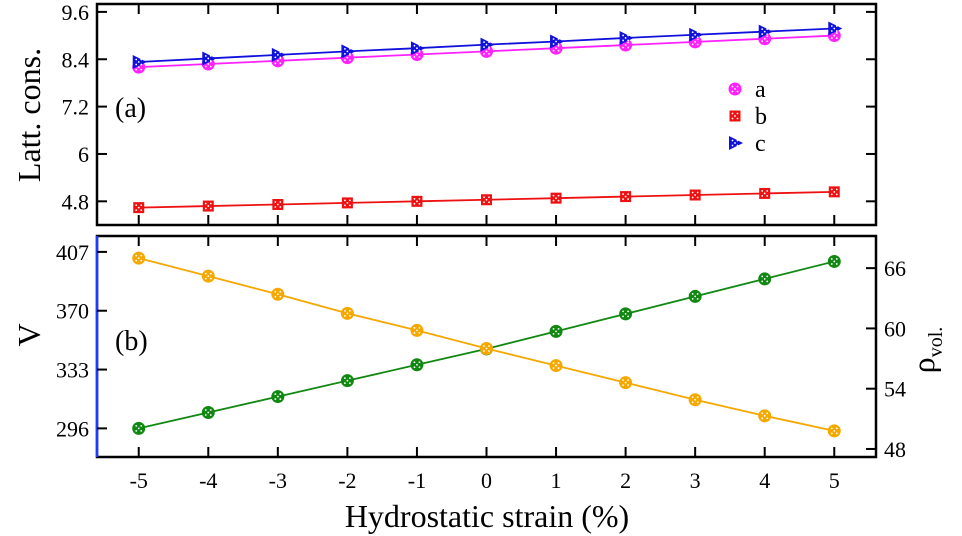  What do you see at coordinates (895, 389) in the screenshot?
I see `panel-b-right-ytick-label: 54` at bounding box center [895, 389].